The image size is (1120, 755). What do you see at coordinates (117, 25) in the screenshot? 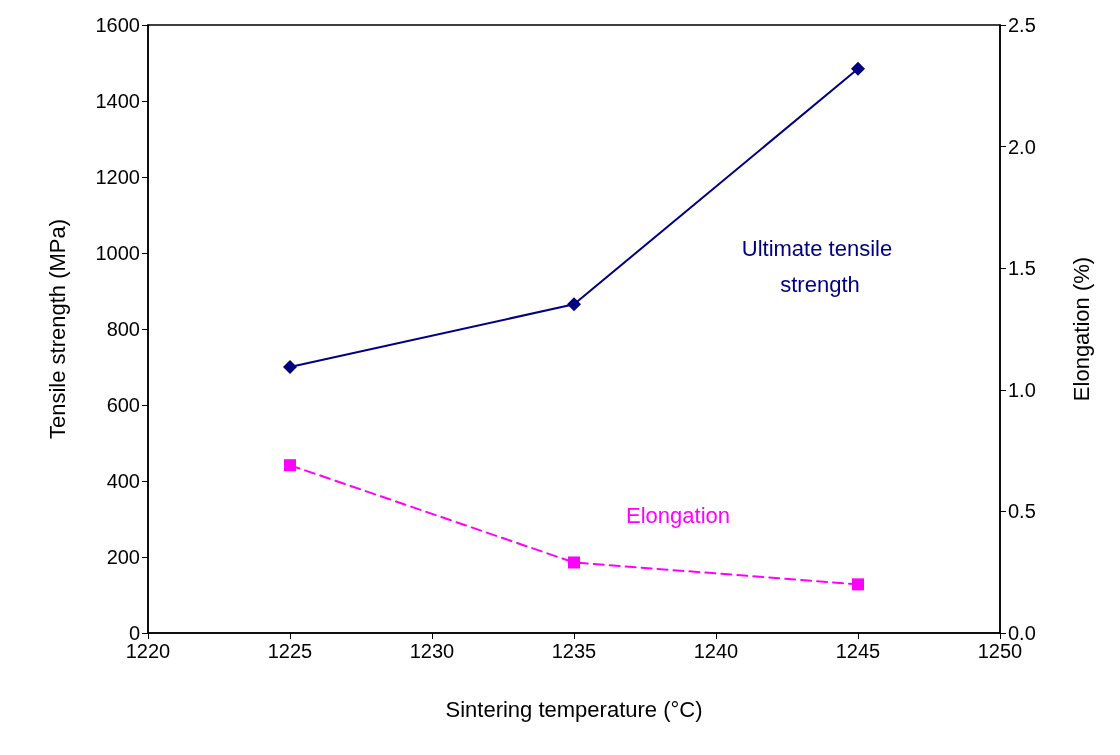
I see `y-tick-label: 1600` at bounding box center [117, 25].